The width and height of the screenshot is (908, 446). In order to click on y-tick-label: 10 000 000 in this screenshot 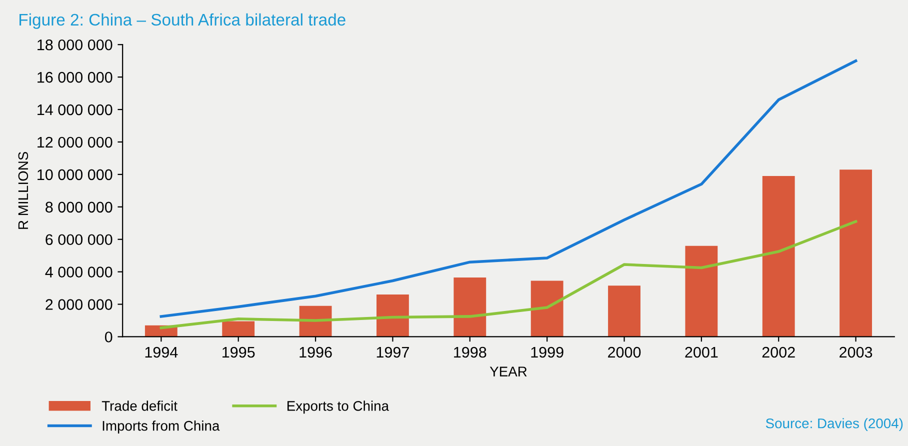, I will do `click(75, 174)`.